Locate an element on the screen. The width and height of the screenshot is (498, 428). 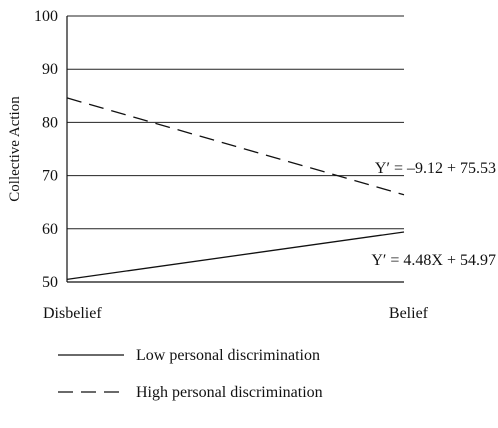
y-tick-label-80: 80 is located at coordinates (50, 122).